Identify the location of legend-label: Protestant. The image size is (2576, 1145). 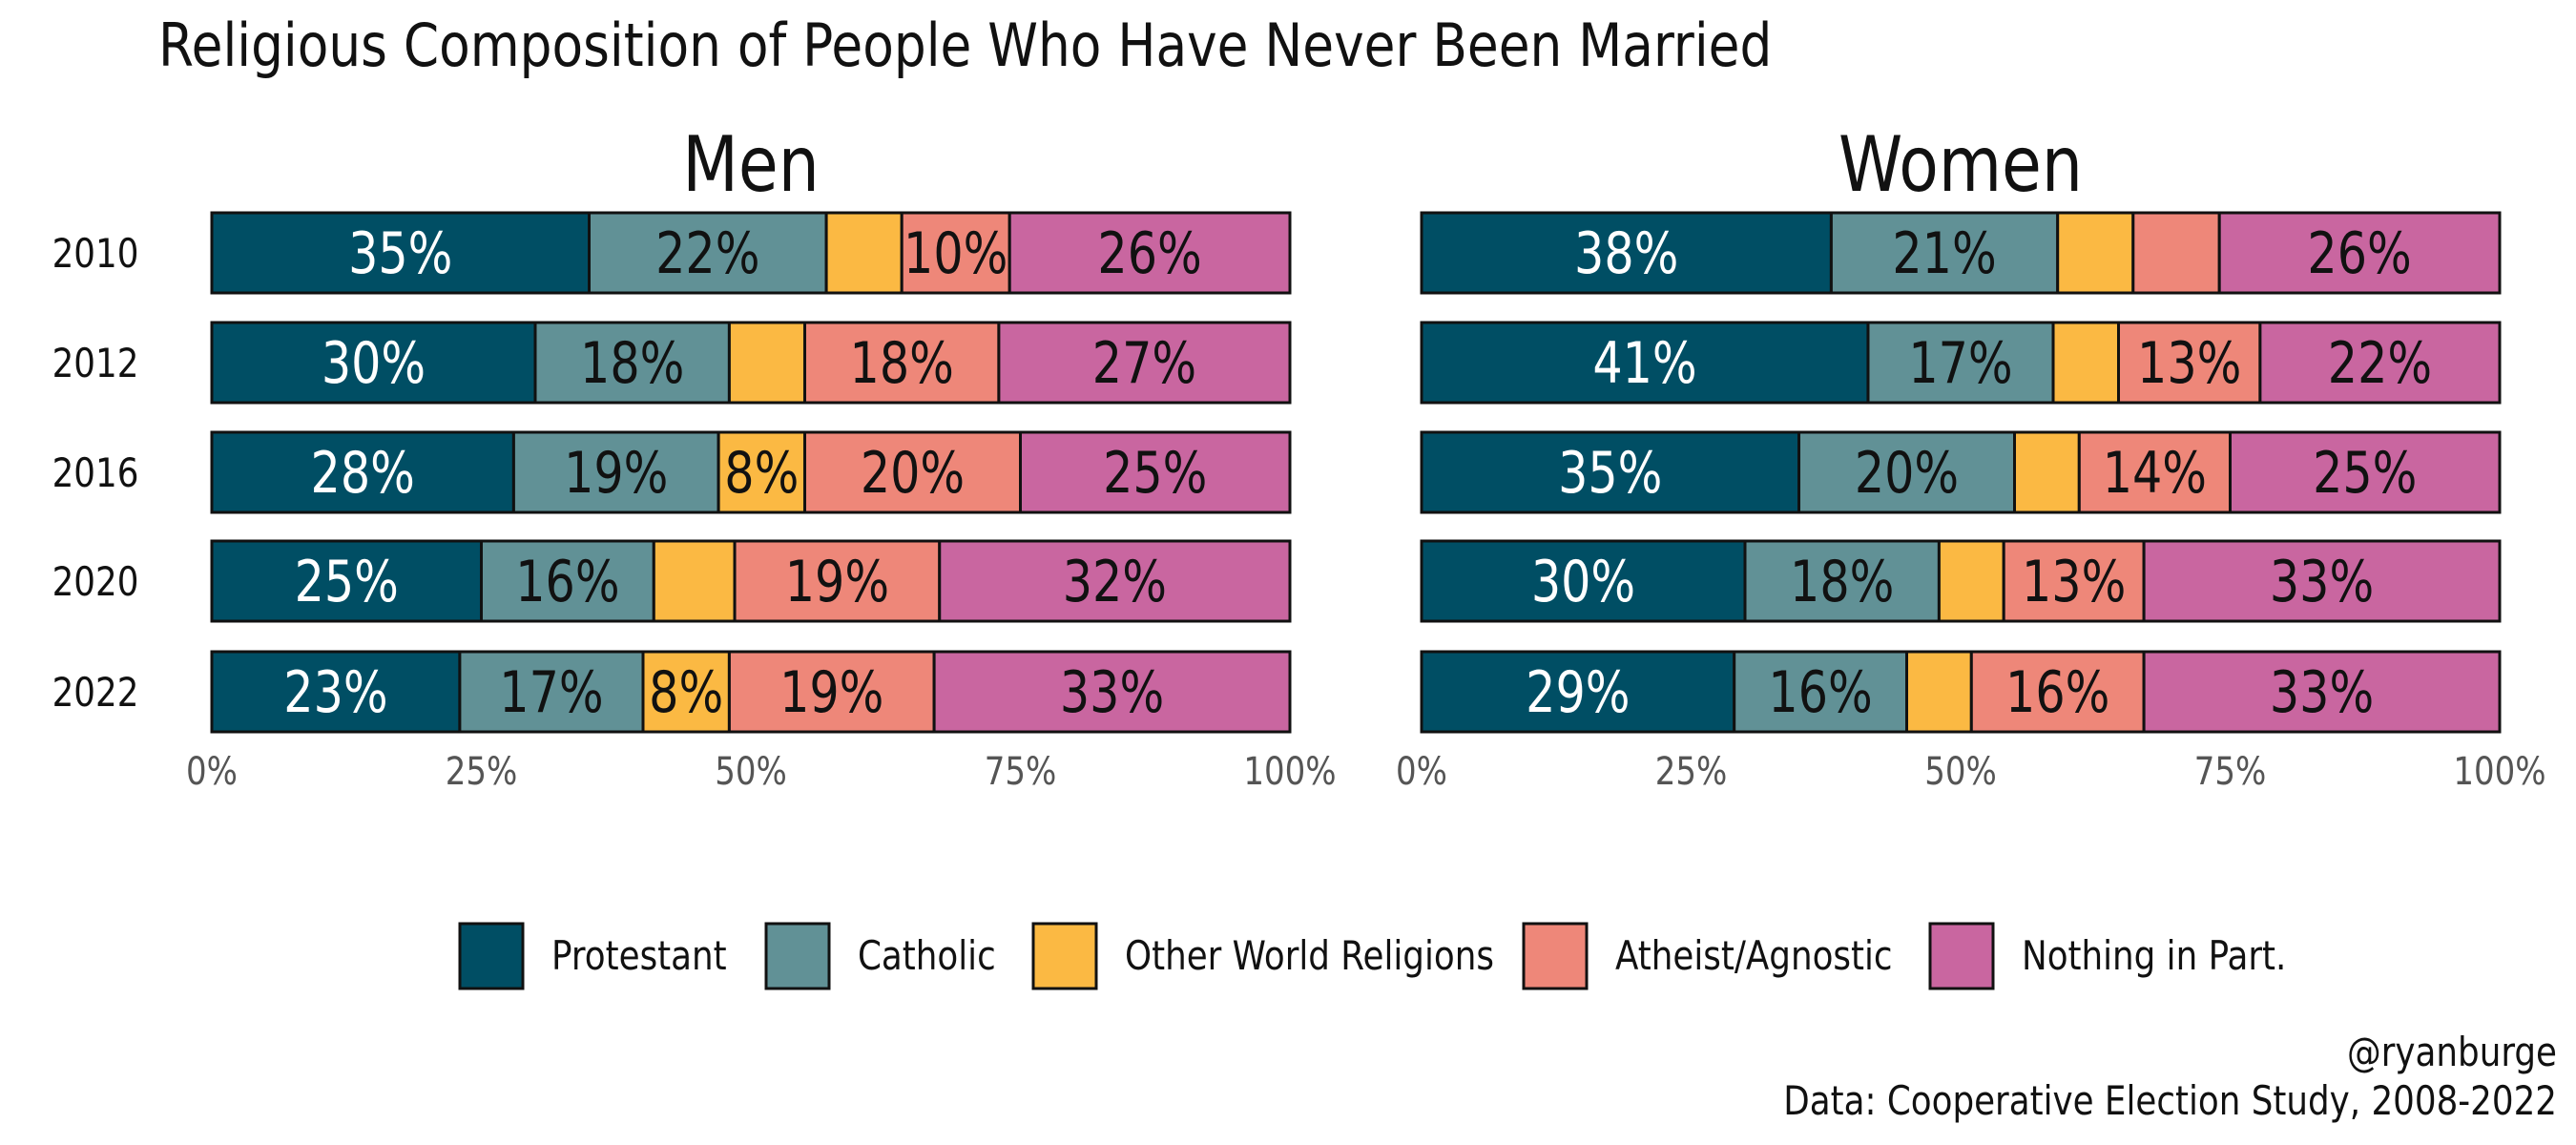
(639, 956).